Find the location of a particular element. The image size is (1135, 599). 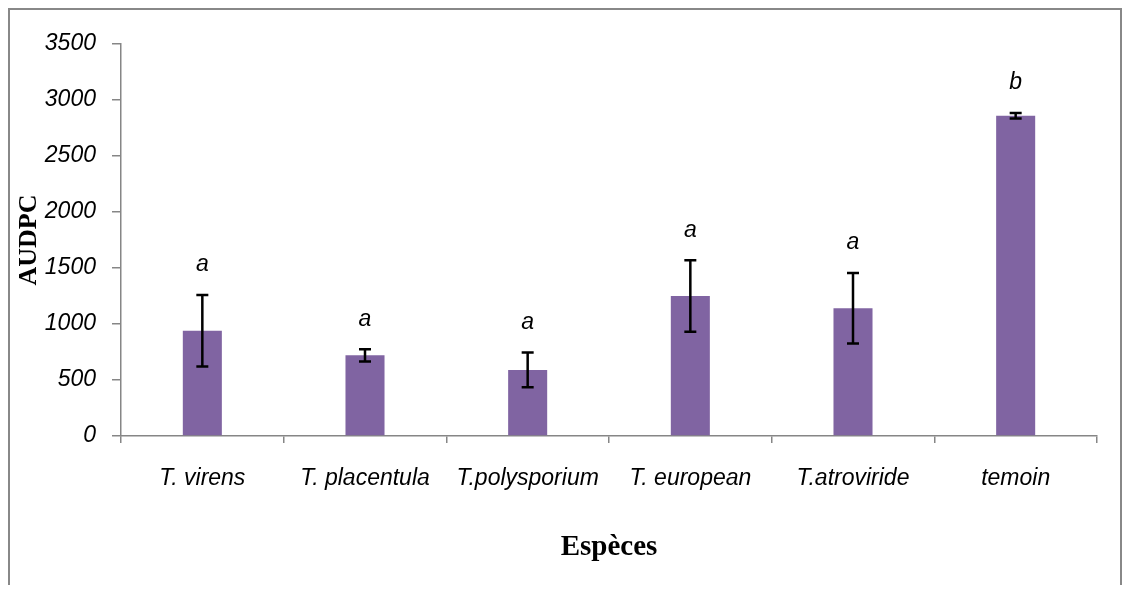

x-tick-label: T. virens is located at coordinates (202, 477).